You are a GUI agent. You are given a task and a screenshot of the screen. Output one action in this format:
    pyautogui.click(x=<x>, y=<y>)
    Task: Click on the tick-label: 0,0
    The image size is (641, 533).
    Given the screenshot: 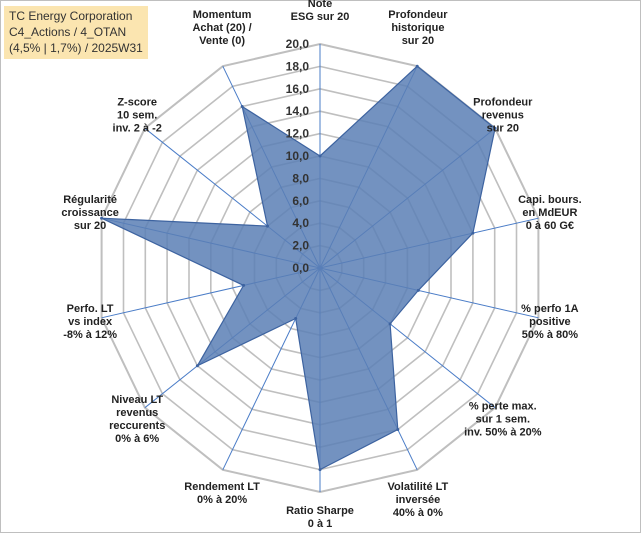 What is the action you would take?
    pyautogui.click(x=300, y=268)
    